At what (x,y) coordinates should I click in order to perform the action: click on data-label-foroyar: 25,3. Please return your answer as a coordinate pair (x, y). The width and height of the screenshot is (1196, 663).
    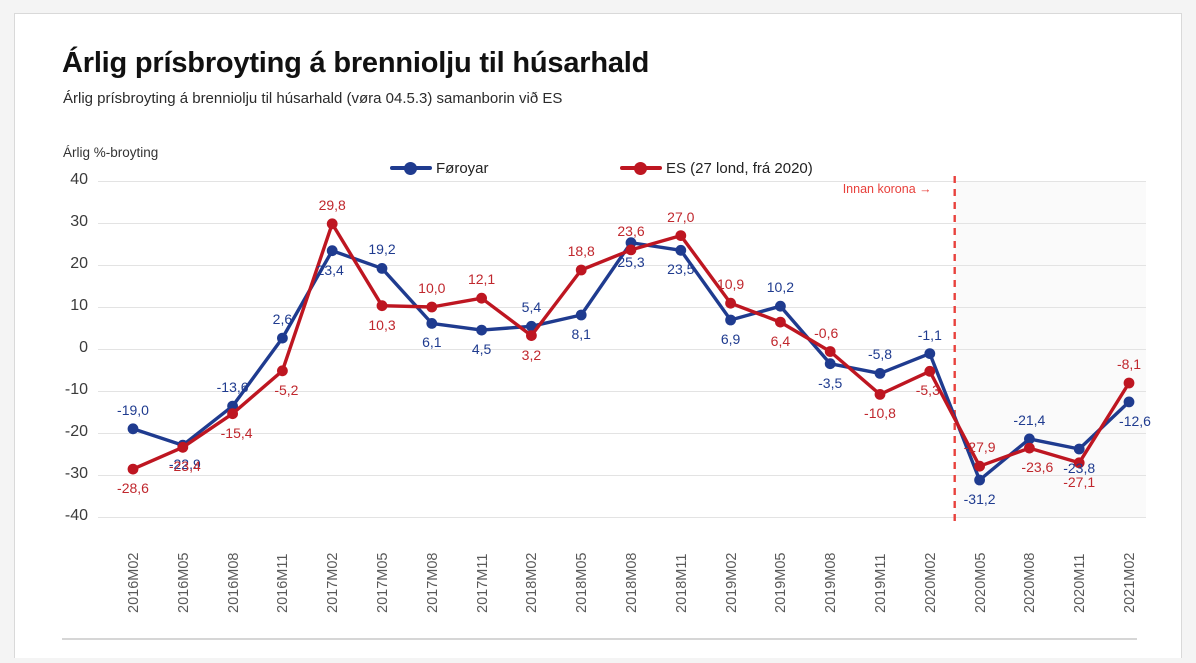
    Looking at the image, I should click on (631, 261).